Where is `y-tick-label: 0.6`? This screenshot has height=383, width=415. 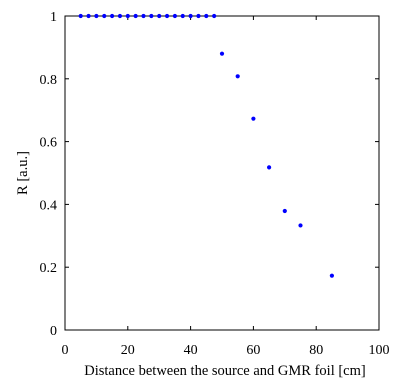
y-tick-label: 0.6 is located at coordinates (49, 143).